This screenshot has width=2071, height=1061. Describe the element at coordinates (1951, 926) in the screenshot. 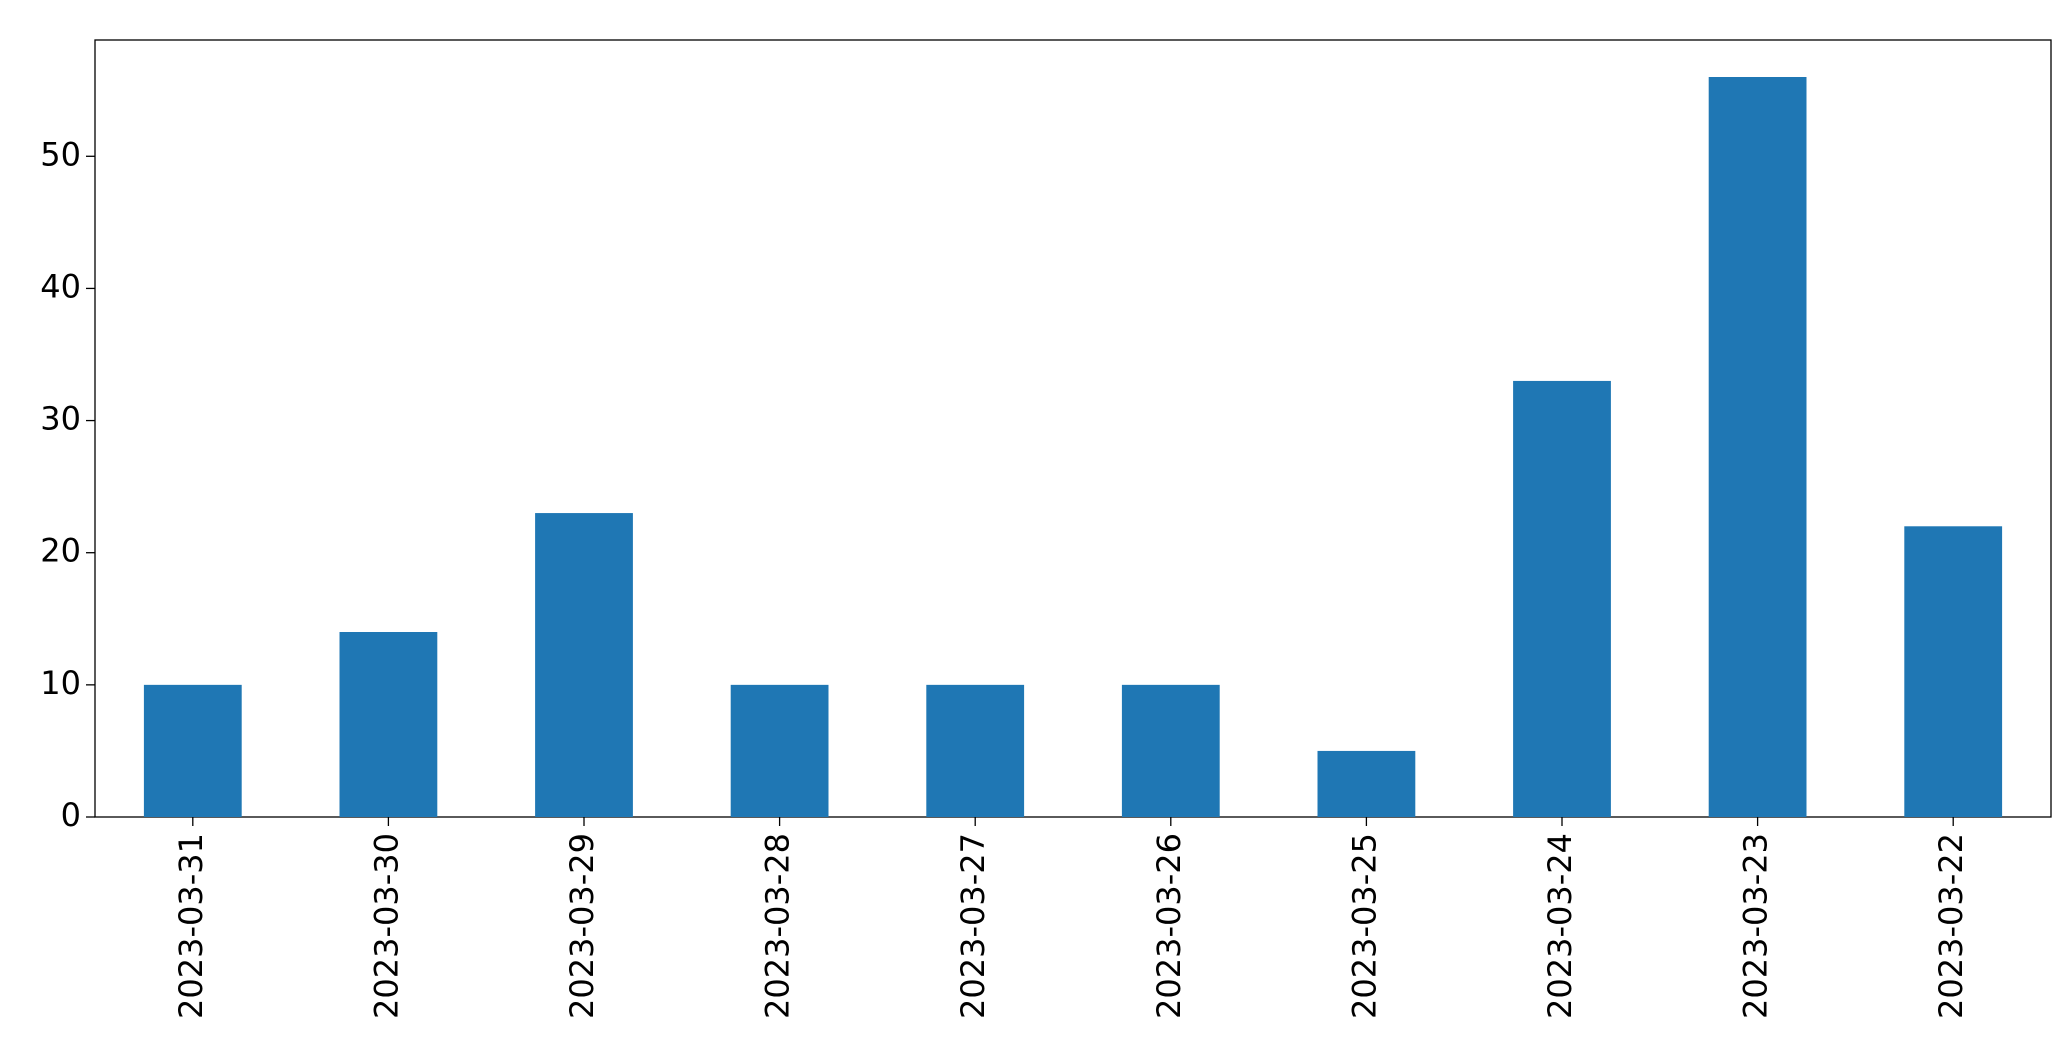

I see `x-tick-label: 2023-03-22` at that location.